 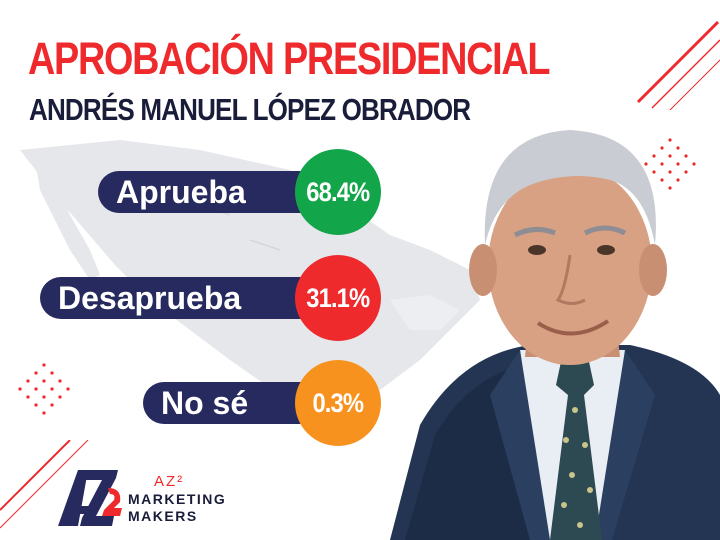 What do you see at coordinates (44, 484) in the screenshot?
I see `stripes-decoration-bottom-left` at bounding box center [44, 484].